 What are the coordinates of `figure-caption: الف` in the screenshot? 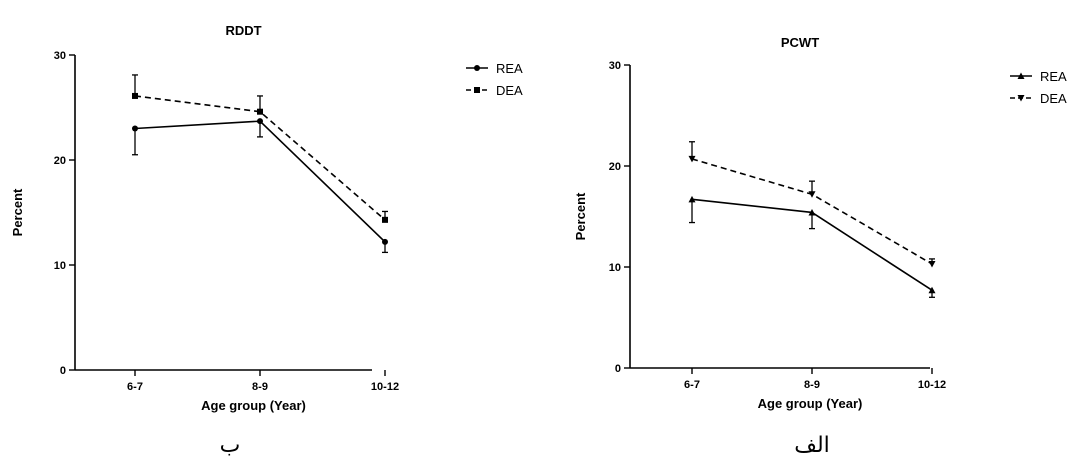 It's located at (812, 445).